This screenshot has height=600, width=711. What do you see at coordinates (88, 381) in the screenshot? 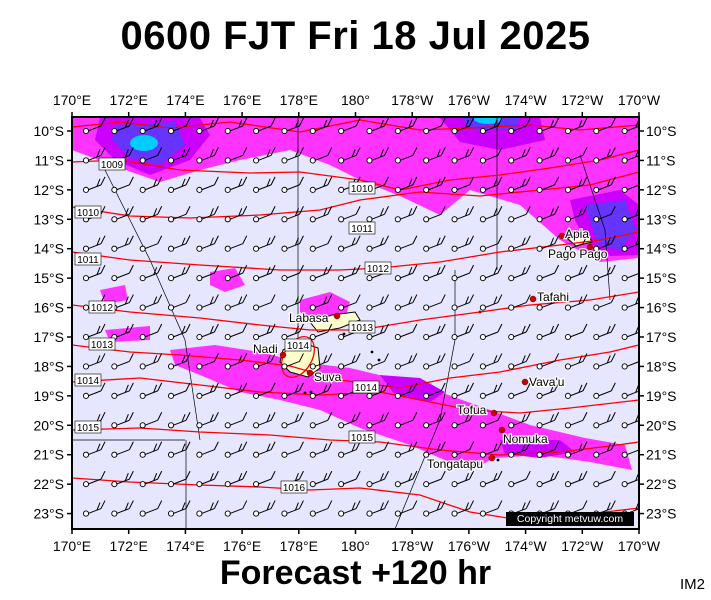
I see `svg-text: 1014` at bounding box center [88, 381].